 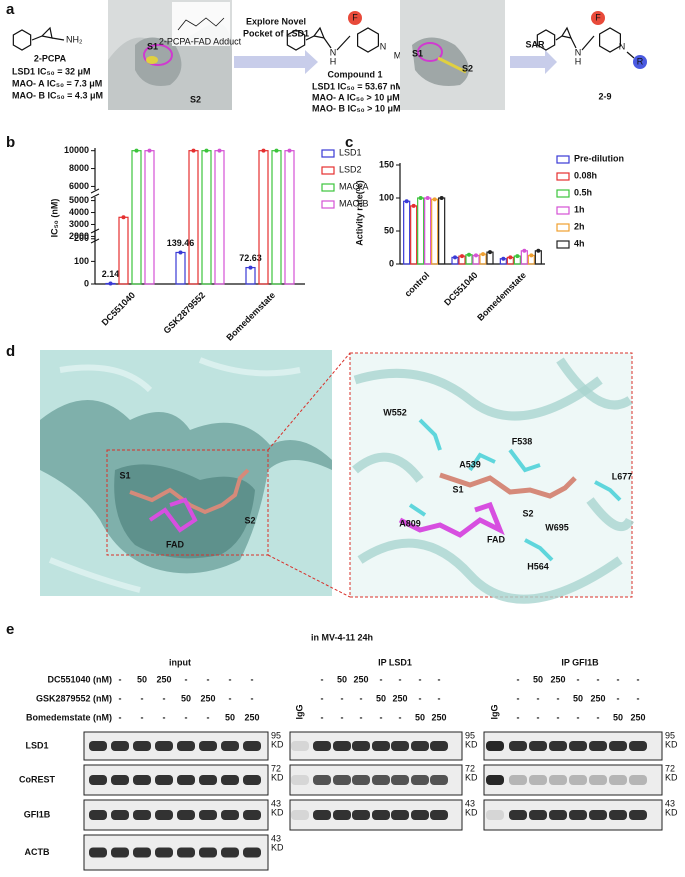 I want to click on surface-ridge, so click(x=174, y=475).